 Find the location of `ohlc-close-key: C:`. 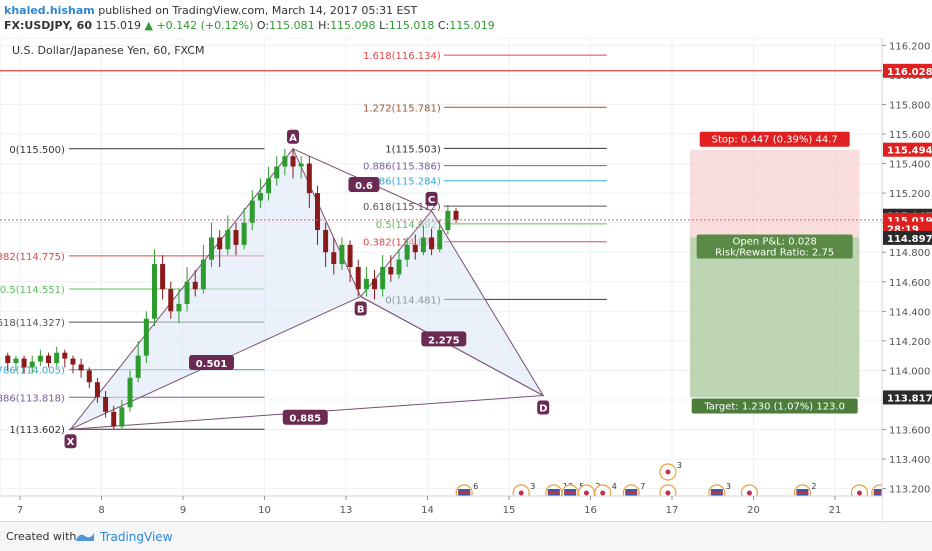

ohlc-close-key: C: is located at coordinates (443, 25).